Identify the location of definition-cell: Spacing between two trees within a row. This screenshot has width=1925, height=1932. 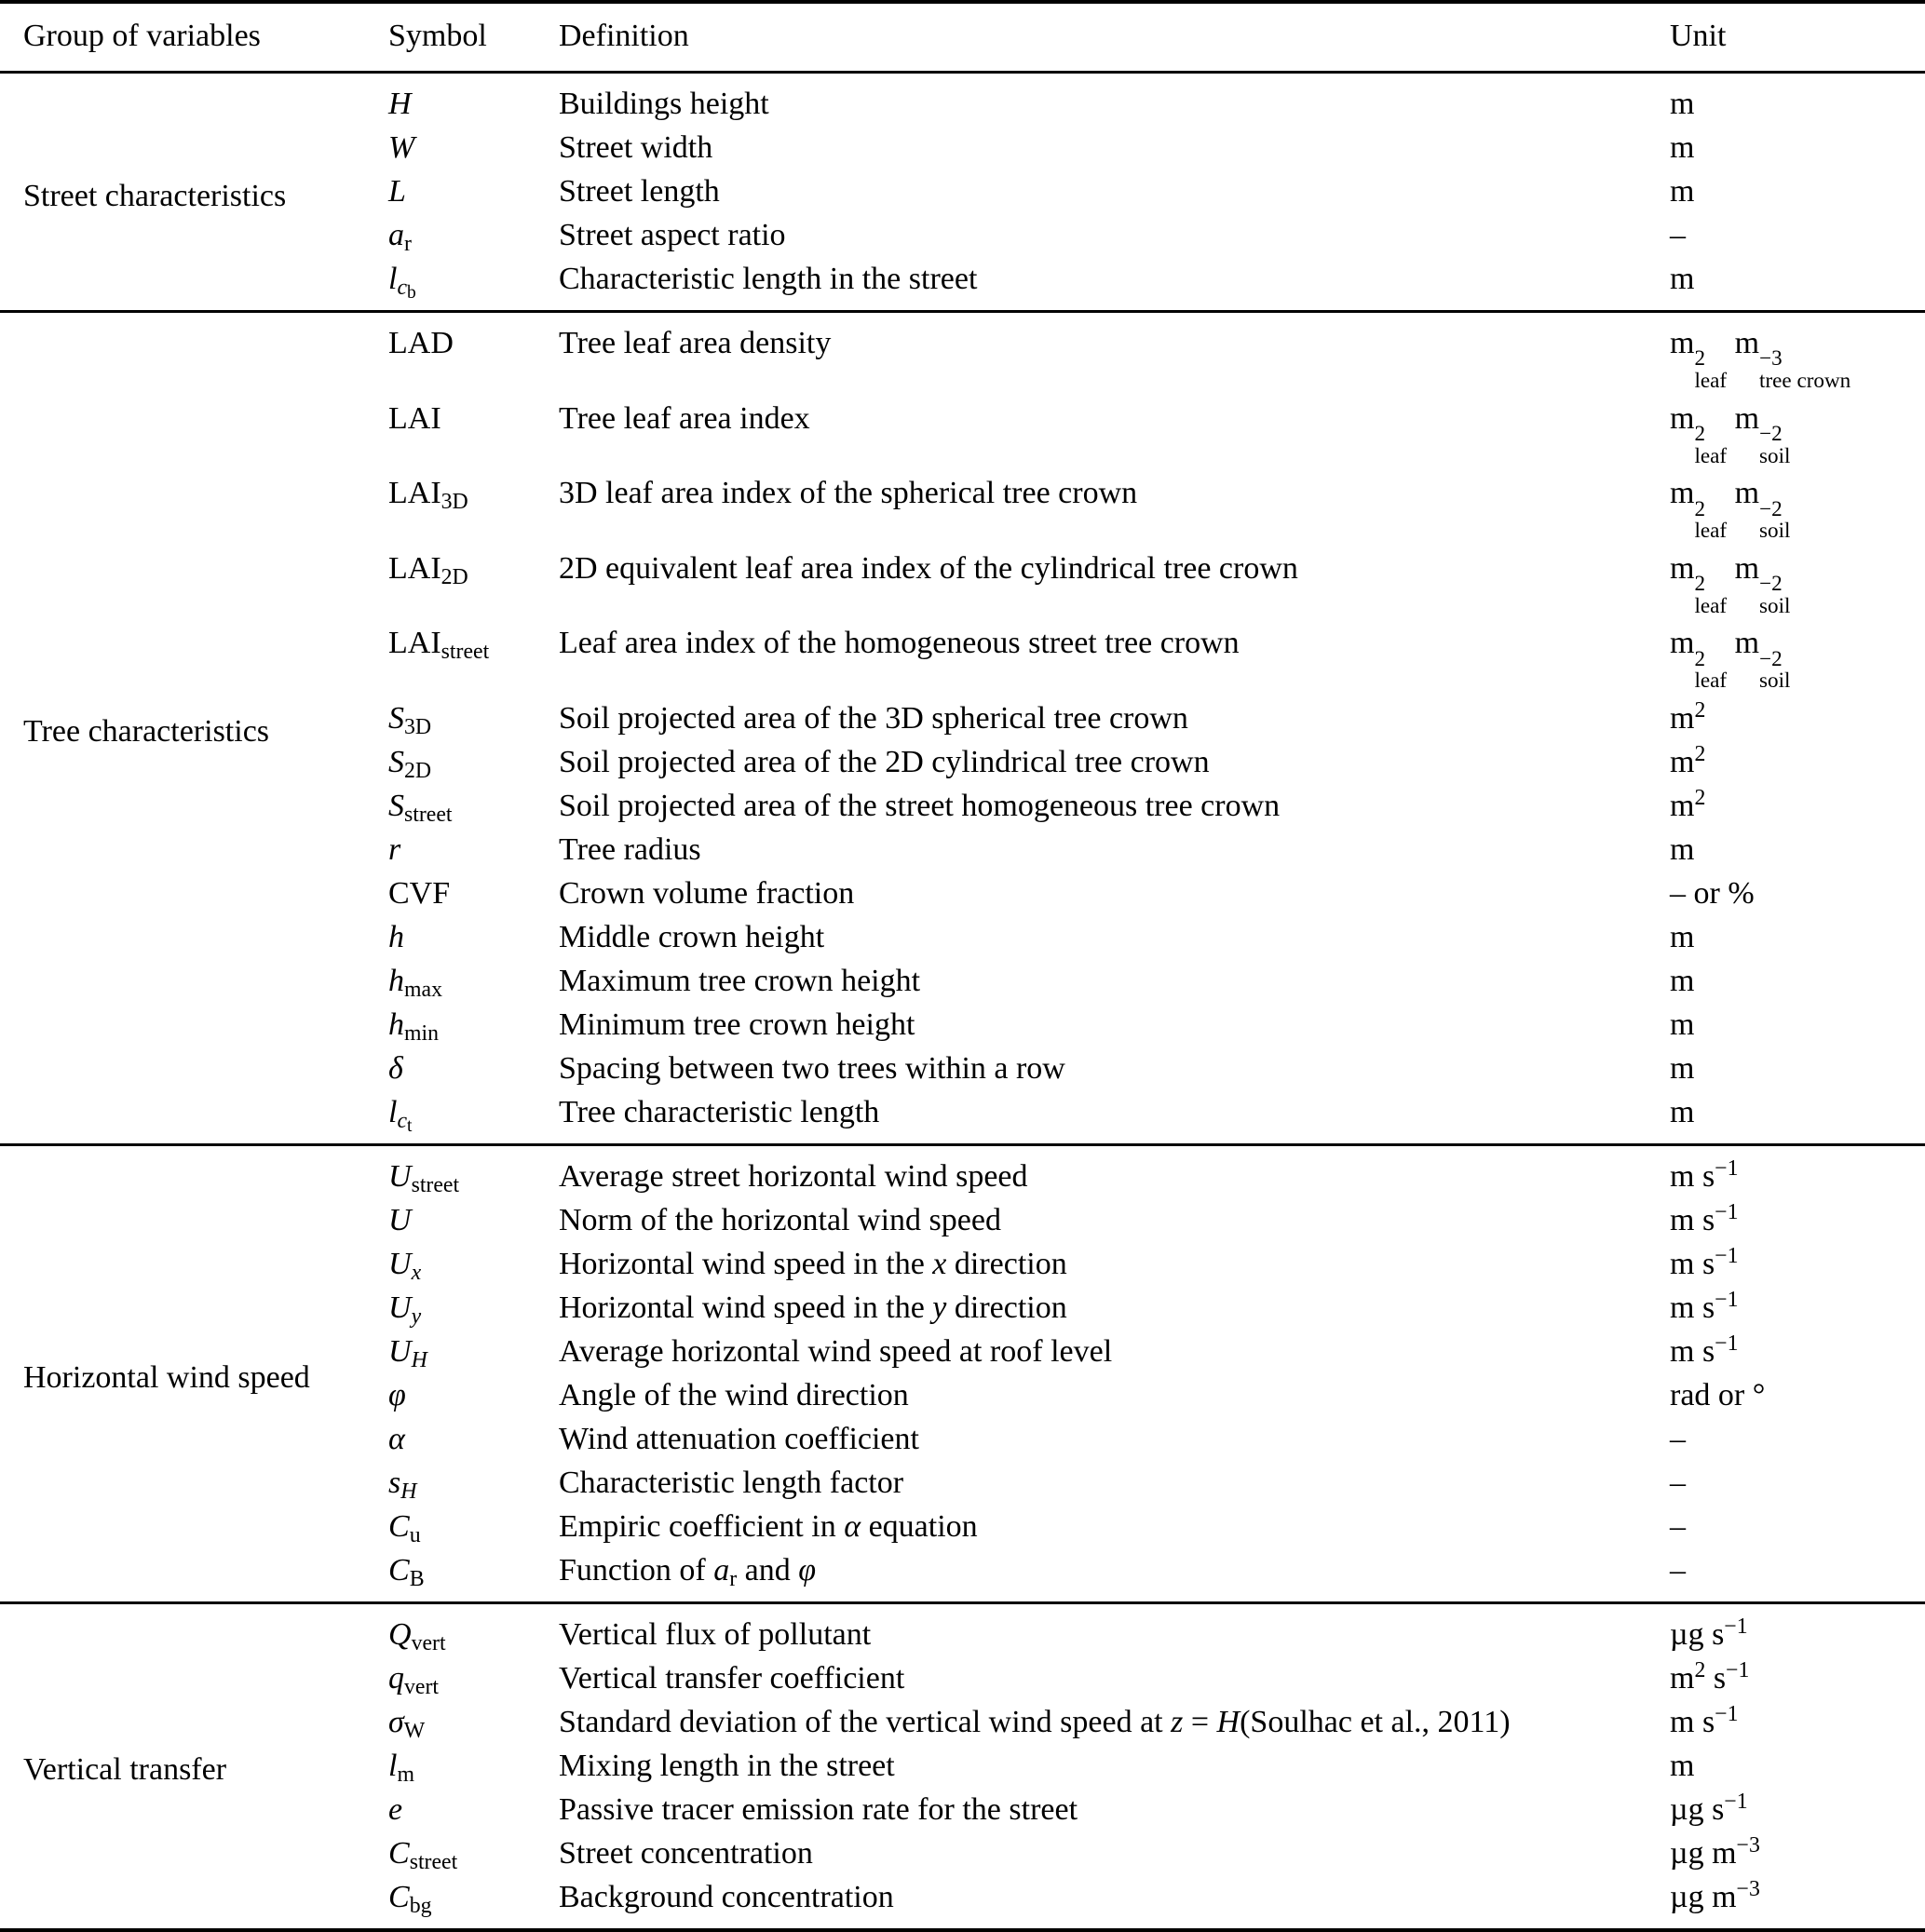
(812, 1068).